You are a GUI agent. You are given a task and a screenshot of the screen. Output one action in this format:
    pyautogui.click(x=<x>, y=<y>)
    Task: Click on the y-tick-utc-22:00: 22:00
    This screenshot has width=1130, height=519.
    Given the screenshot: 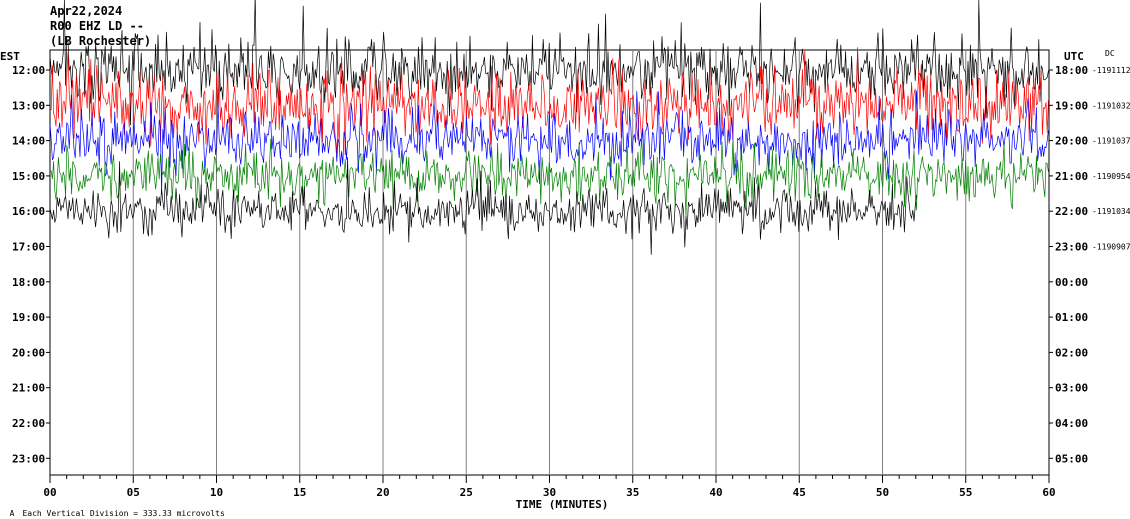 What is the action you would take?
    pyautogui.click(x=1071, y=211)
    